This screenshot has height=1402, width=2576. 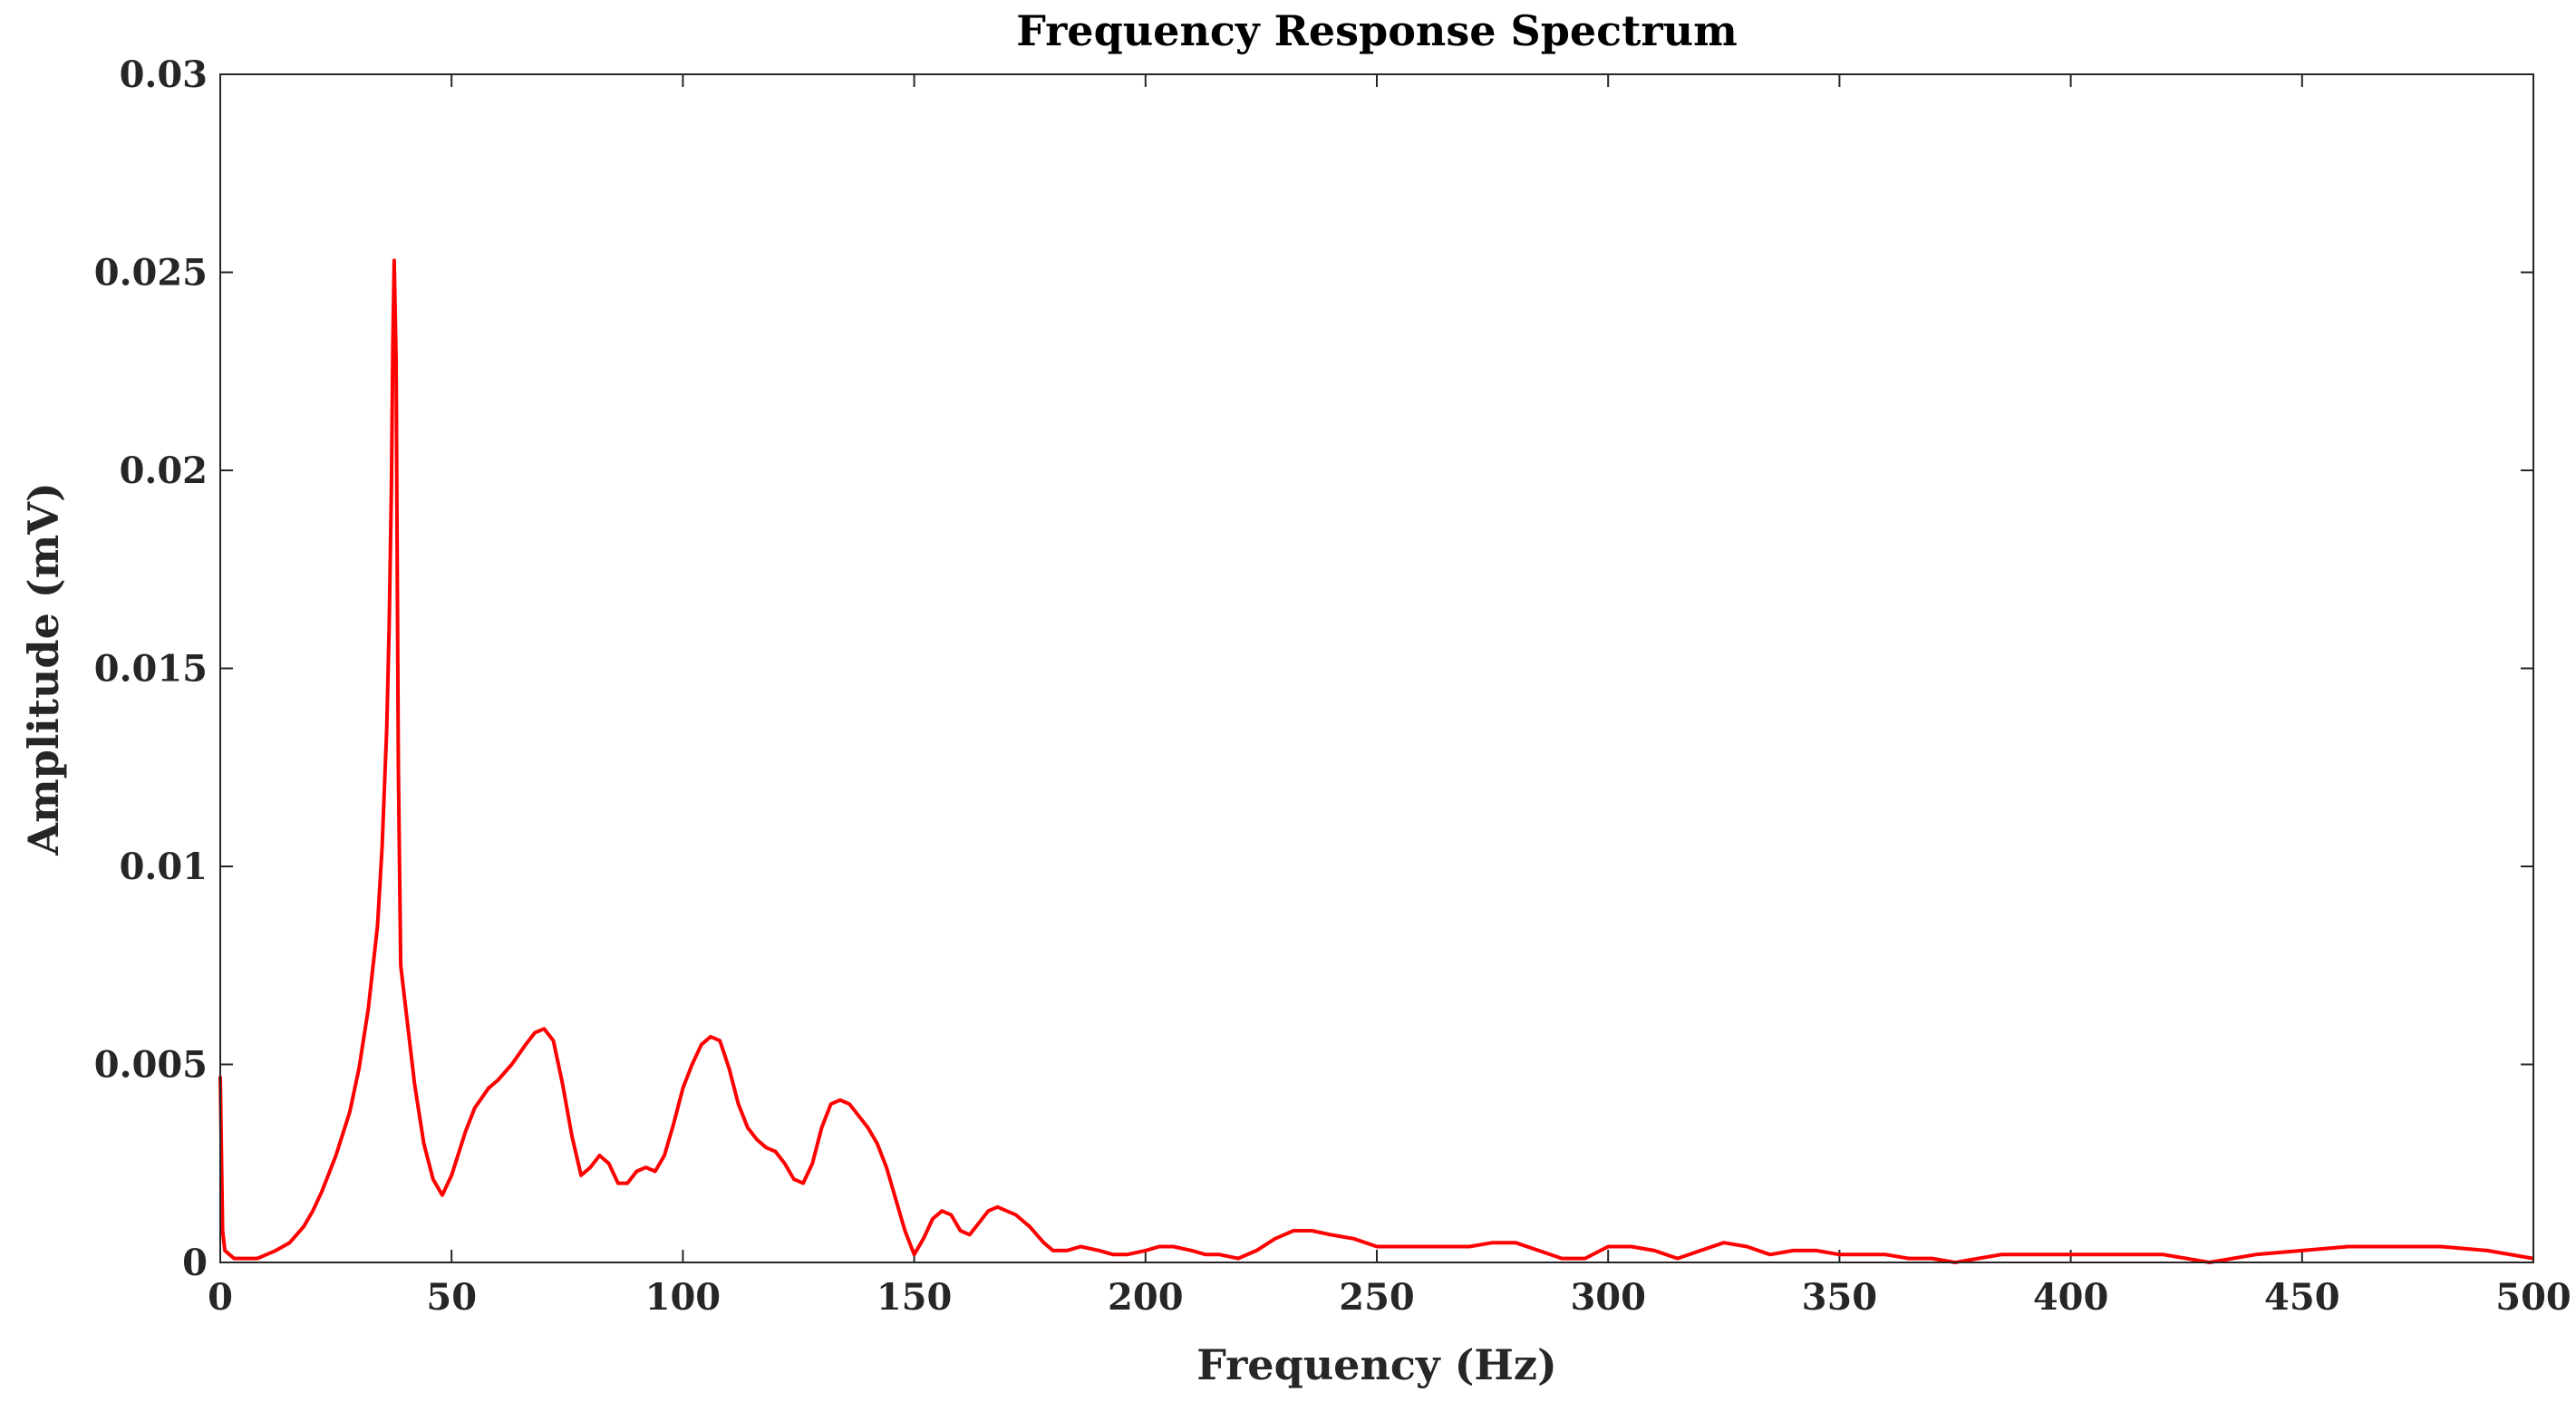 I want to click on x-tick-label: 200, so click(x=1146, y=1297).